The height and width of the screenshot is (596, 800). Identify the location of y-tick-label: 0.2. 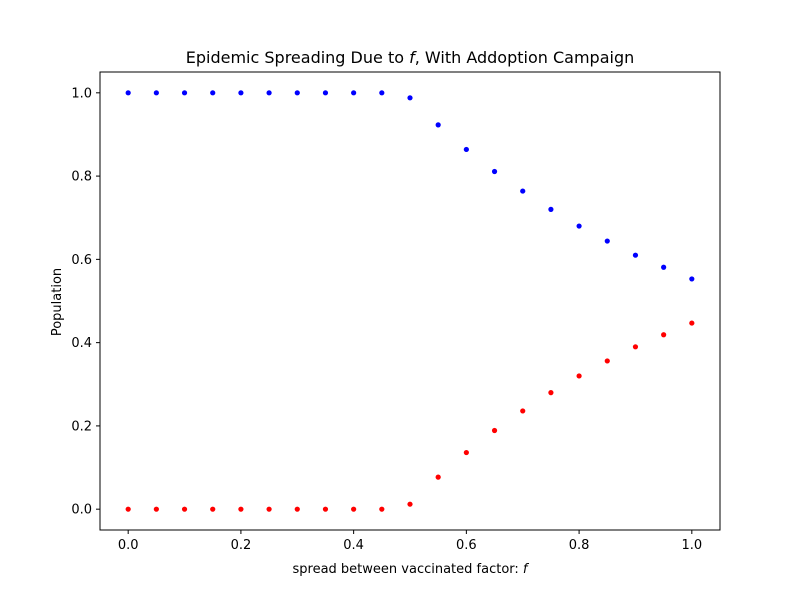
(81, 426).